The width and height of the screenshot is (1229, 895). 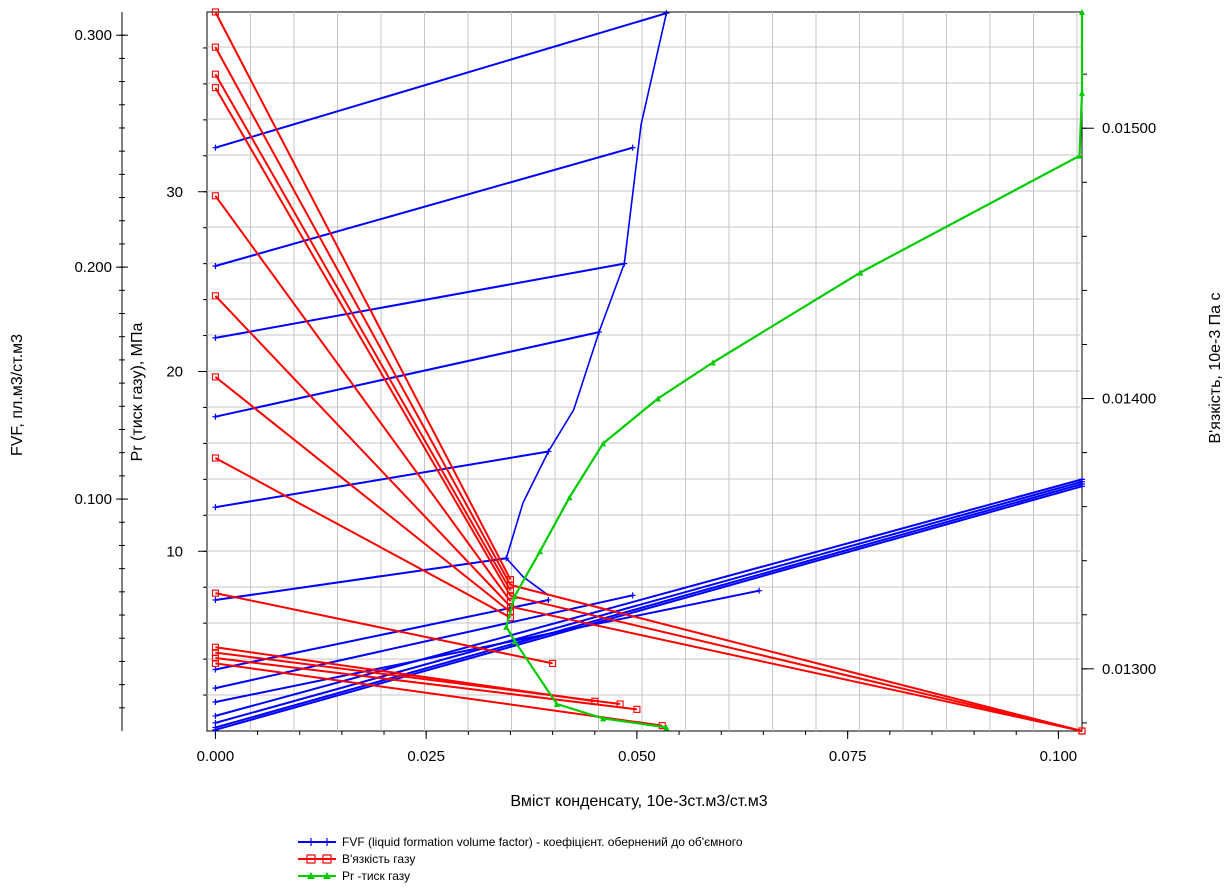 What do you see at coordinates (174, 551) in the screenshot?
I see `pr-tick-label: 10` at bounding box center [174, 551].